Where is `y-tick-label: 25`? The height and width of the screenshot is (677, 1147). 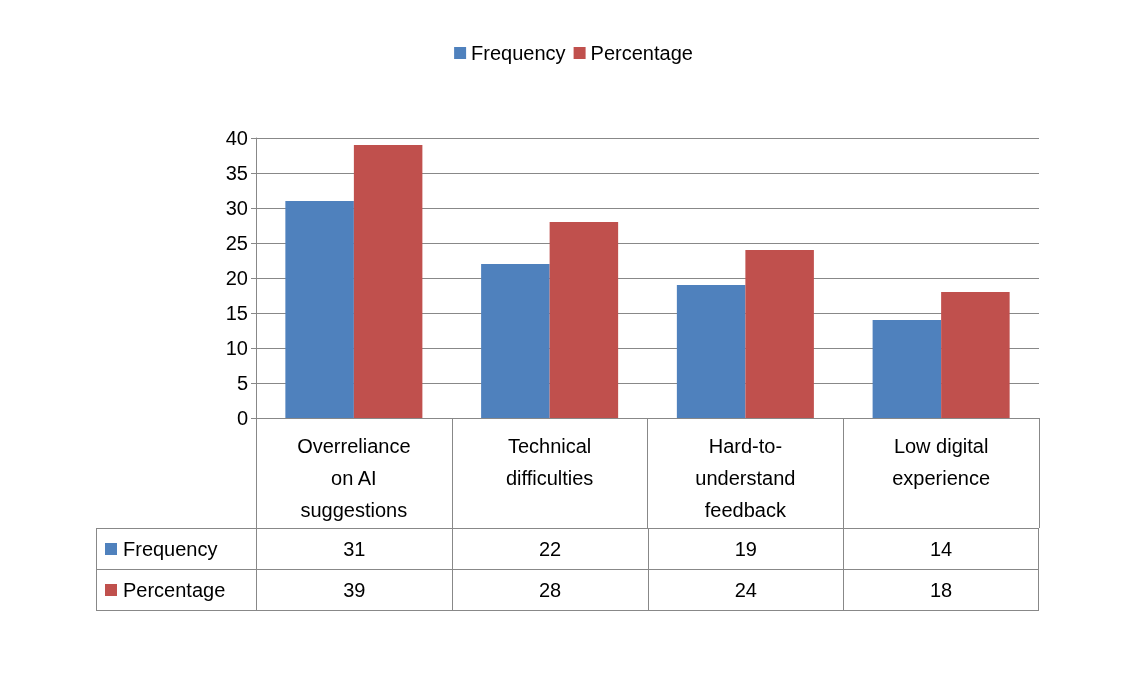
y-tick-label: 25 is located at coordinates (236, 243).